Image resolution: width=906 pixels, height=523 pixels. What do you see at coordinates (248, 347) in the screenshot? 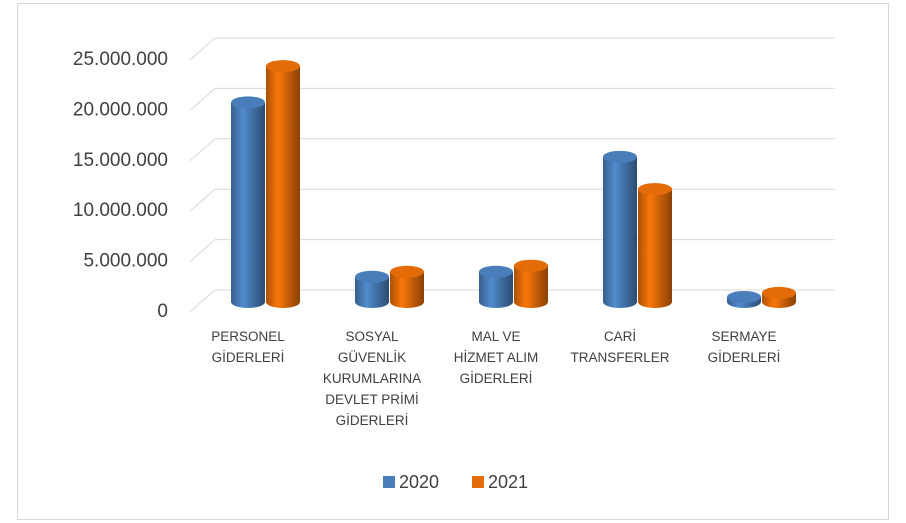
I see `x-tick-label: PERSONEL GİDERLERİ` at bounding box center [248, 347].